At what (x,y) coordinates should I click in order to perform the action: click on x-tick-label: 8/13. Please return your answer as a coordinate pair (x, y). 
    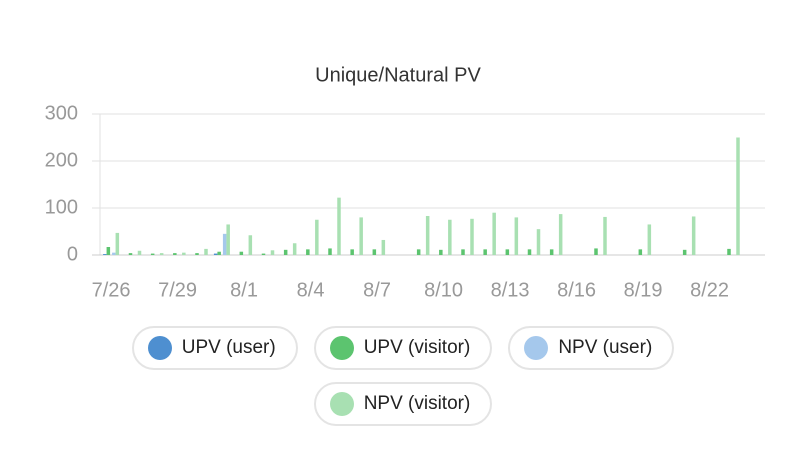
    Looking at the image, I should click on (510, 290).